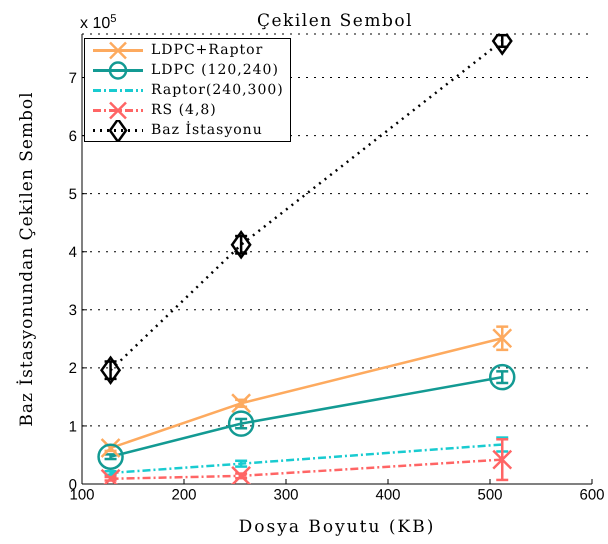 This screenshot has height=544, width=608. I want to click on x-tick-label: 200, so click(184, 495).